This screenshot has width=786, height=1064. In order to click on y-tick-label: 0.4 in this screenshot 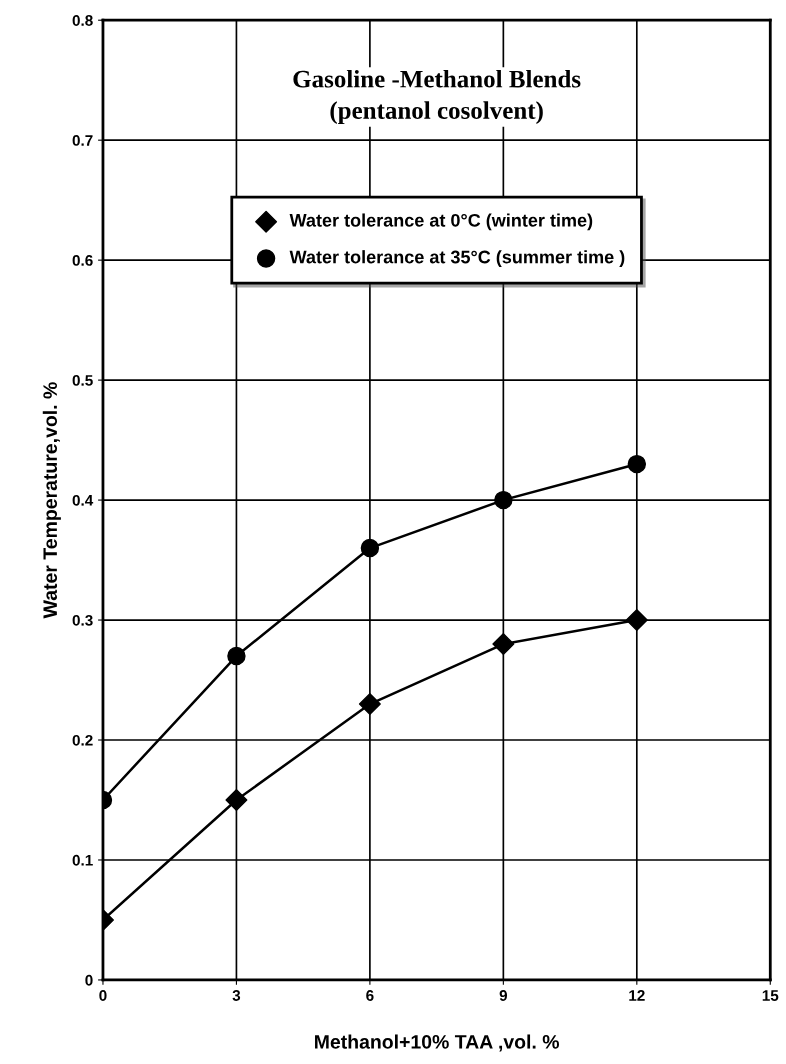, I will do `click(83, 500)`.